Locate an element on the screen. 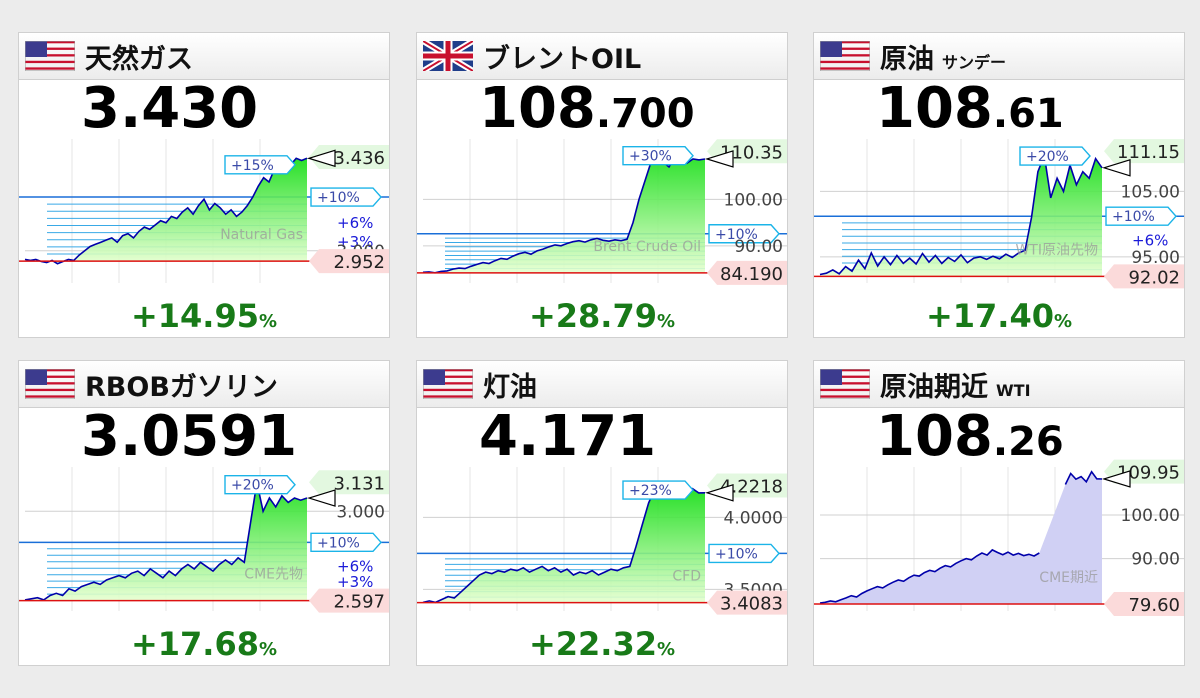 This screenshot has height=698, width=1200. percent-change: +28.79% is located at coordinates (602, 316).